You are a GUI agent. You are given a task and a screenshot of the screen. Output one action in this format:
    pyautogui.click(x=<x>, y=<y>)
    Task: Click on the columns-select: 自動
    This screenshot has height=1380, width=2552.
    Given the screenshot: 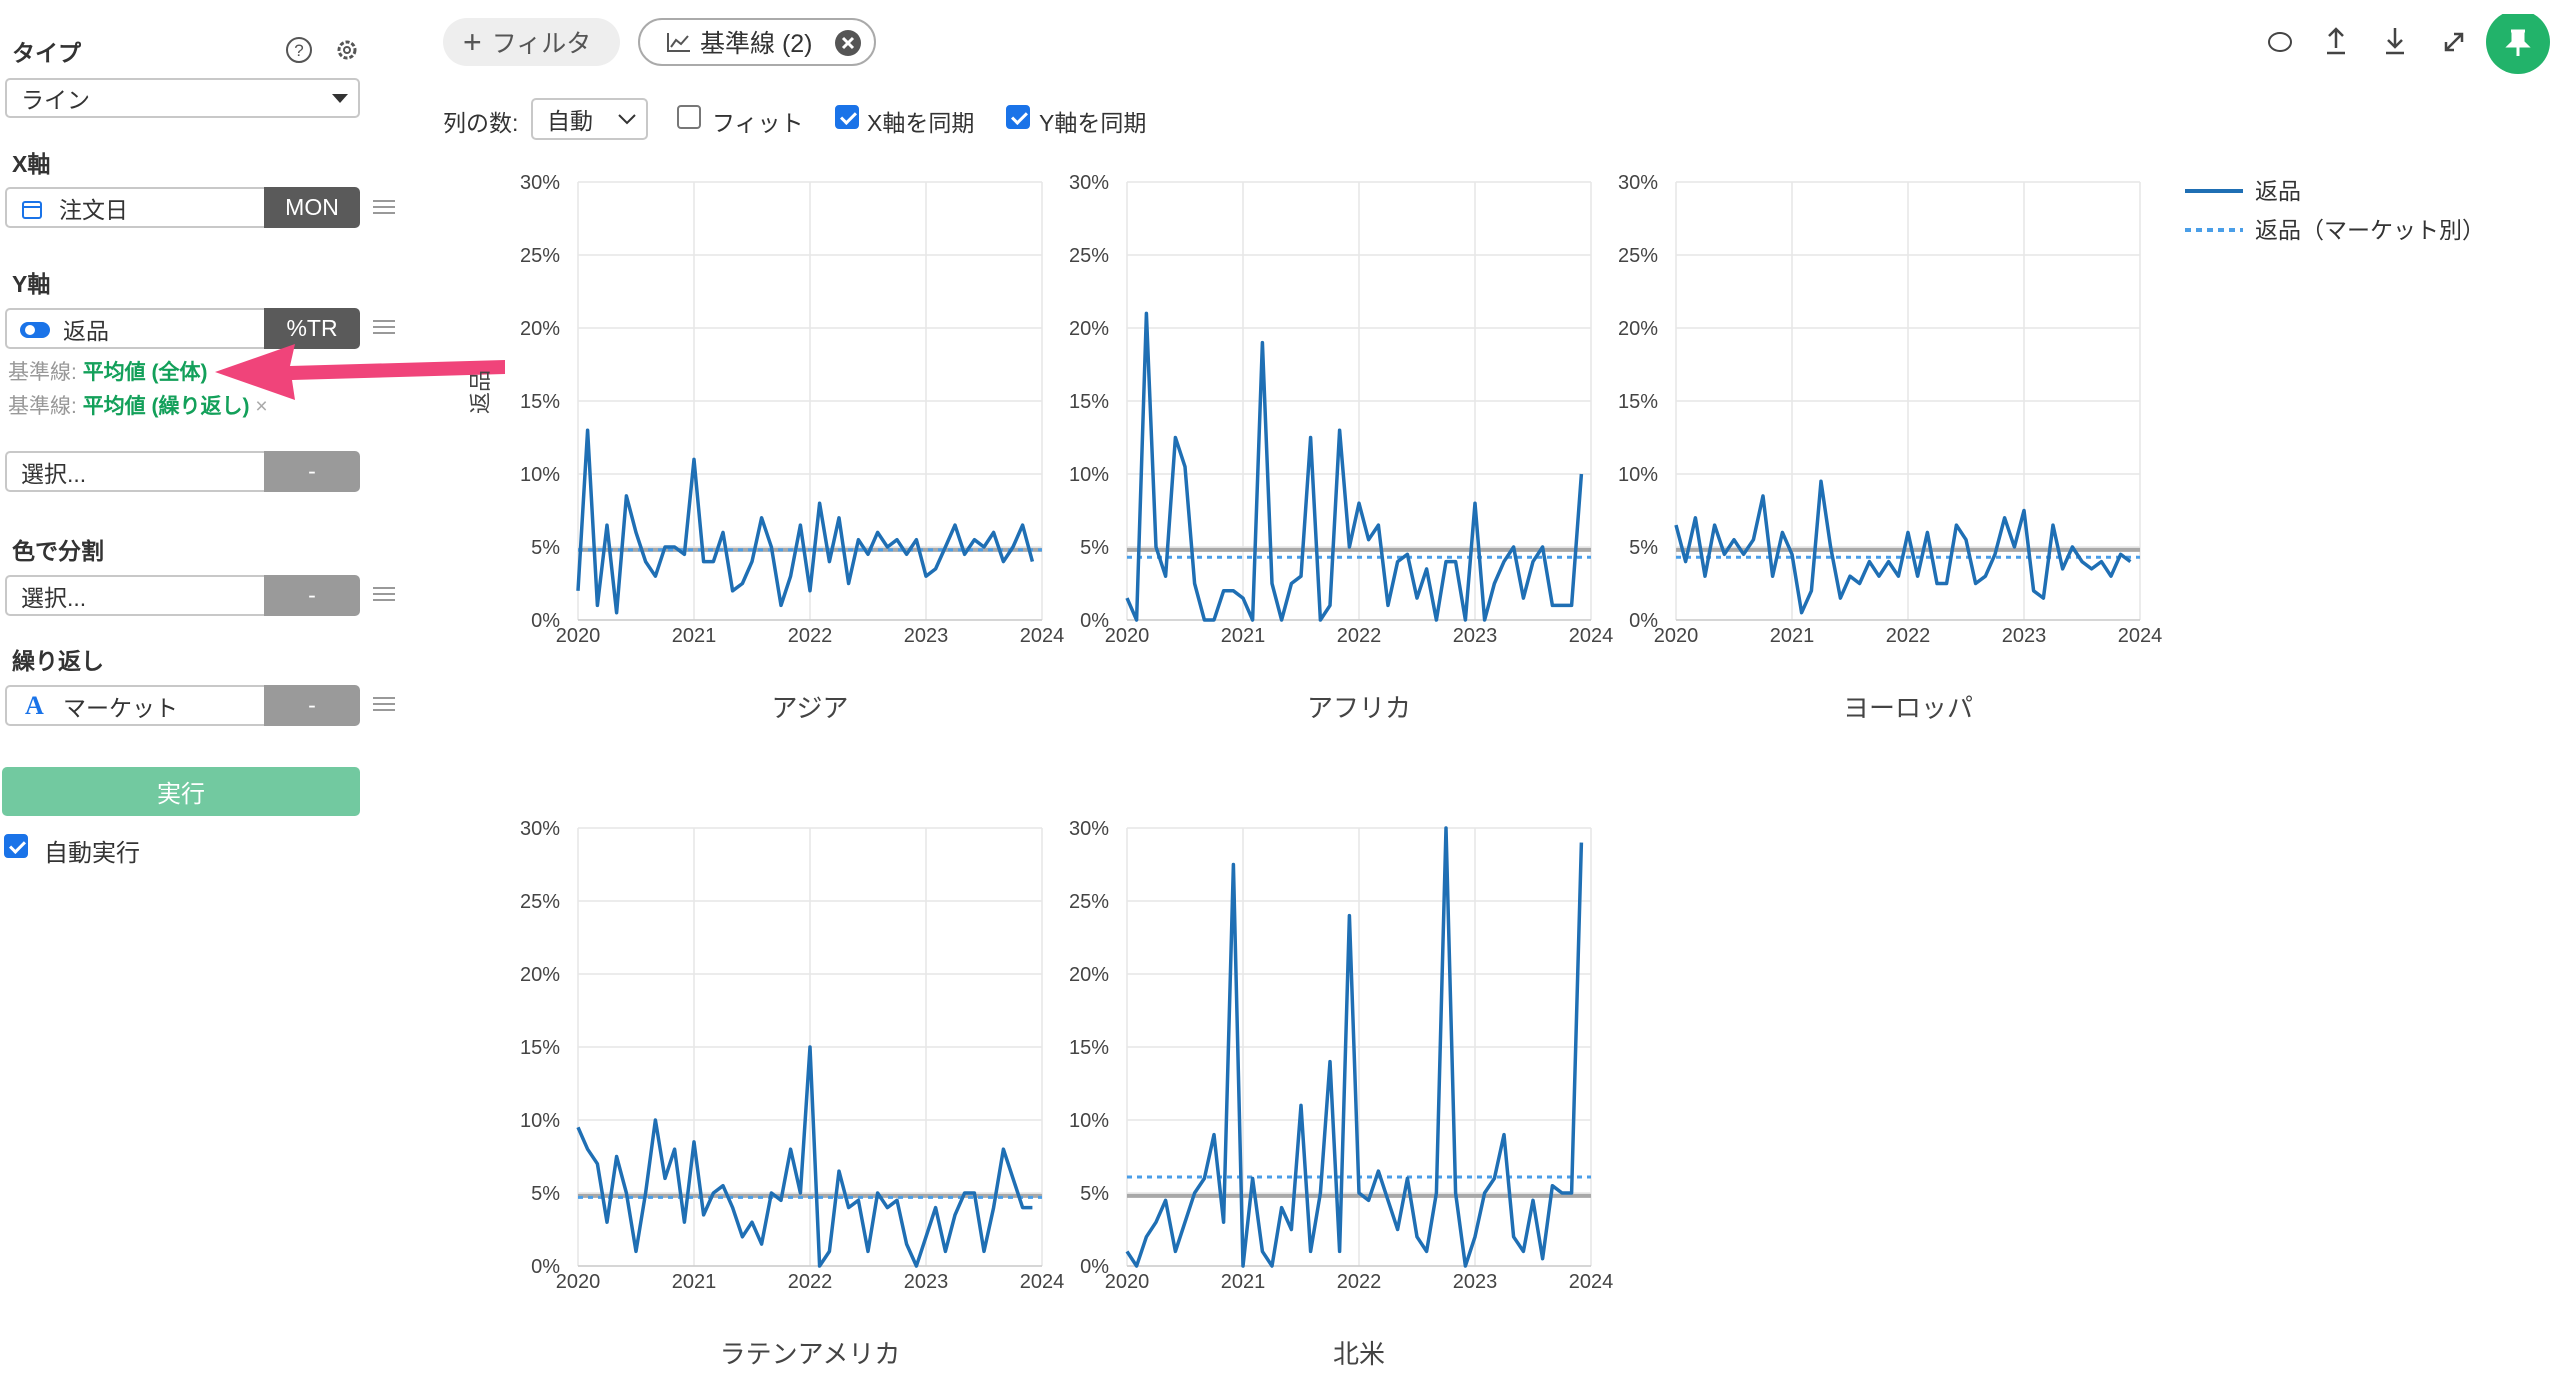 What is the action you would take?
    pyautogui.click(x=589, y=119)
    